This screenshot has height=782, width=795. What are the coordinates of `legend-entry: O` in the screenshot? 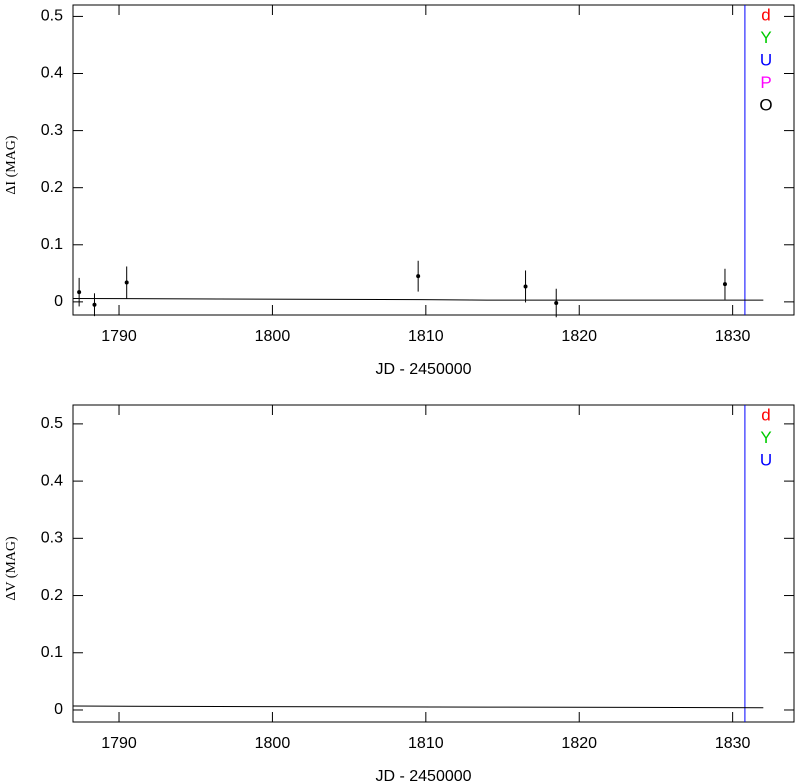 It's located at (765, 104).